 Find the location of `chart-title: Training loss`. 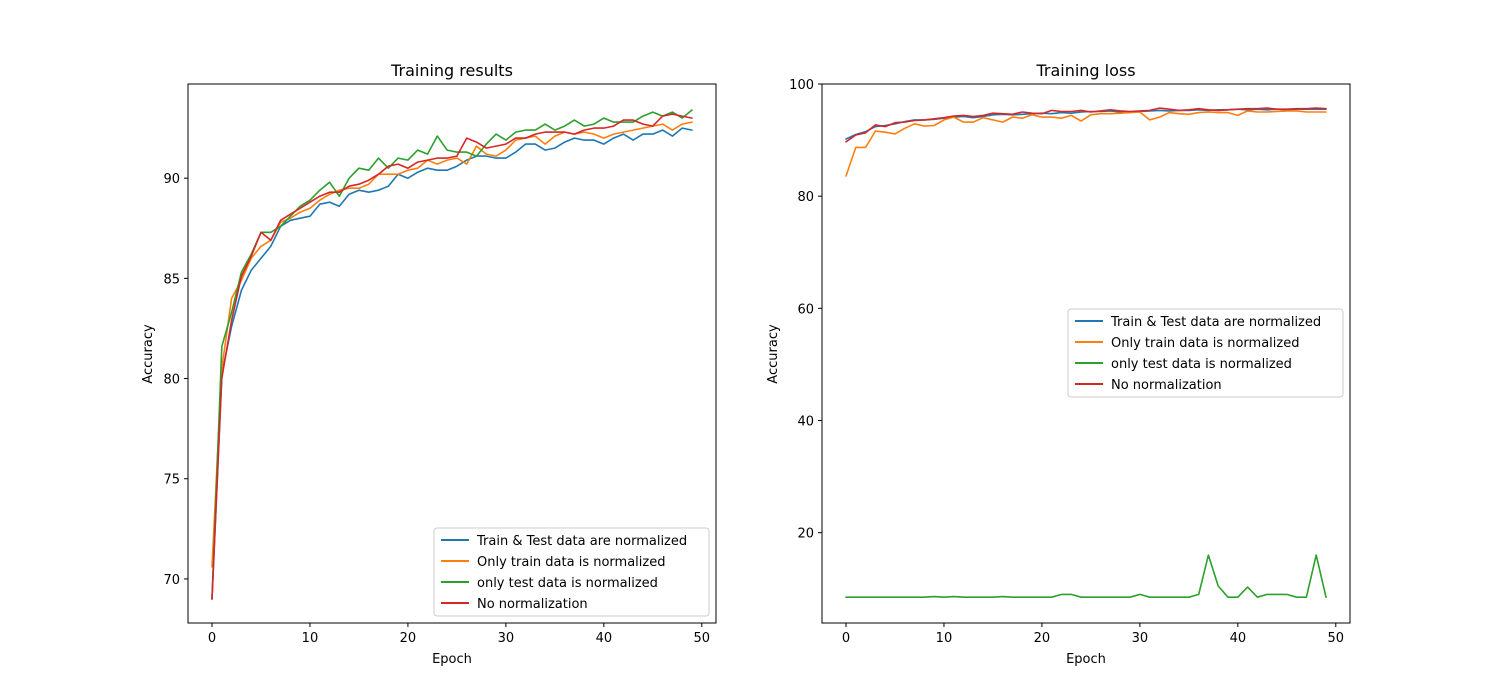

chart-title: Training loss is located at coordinates (1085, 70).